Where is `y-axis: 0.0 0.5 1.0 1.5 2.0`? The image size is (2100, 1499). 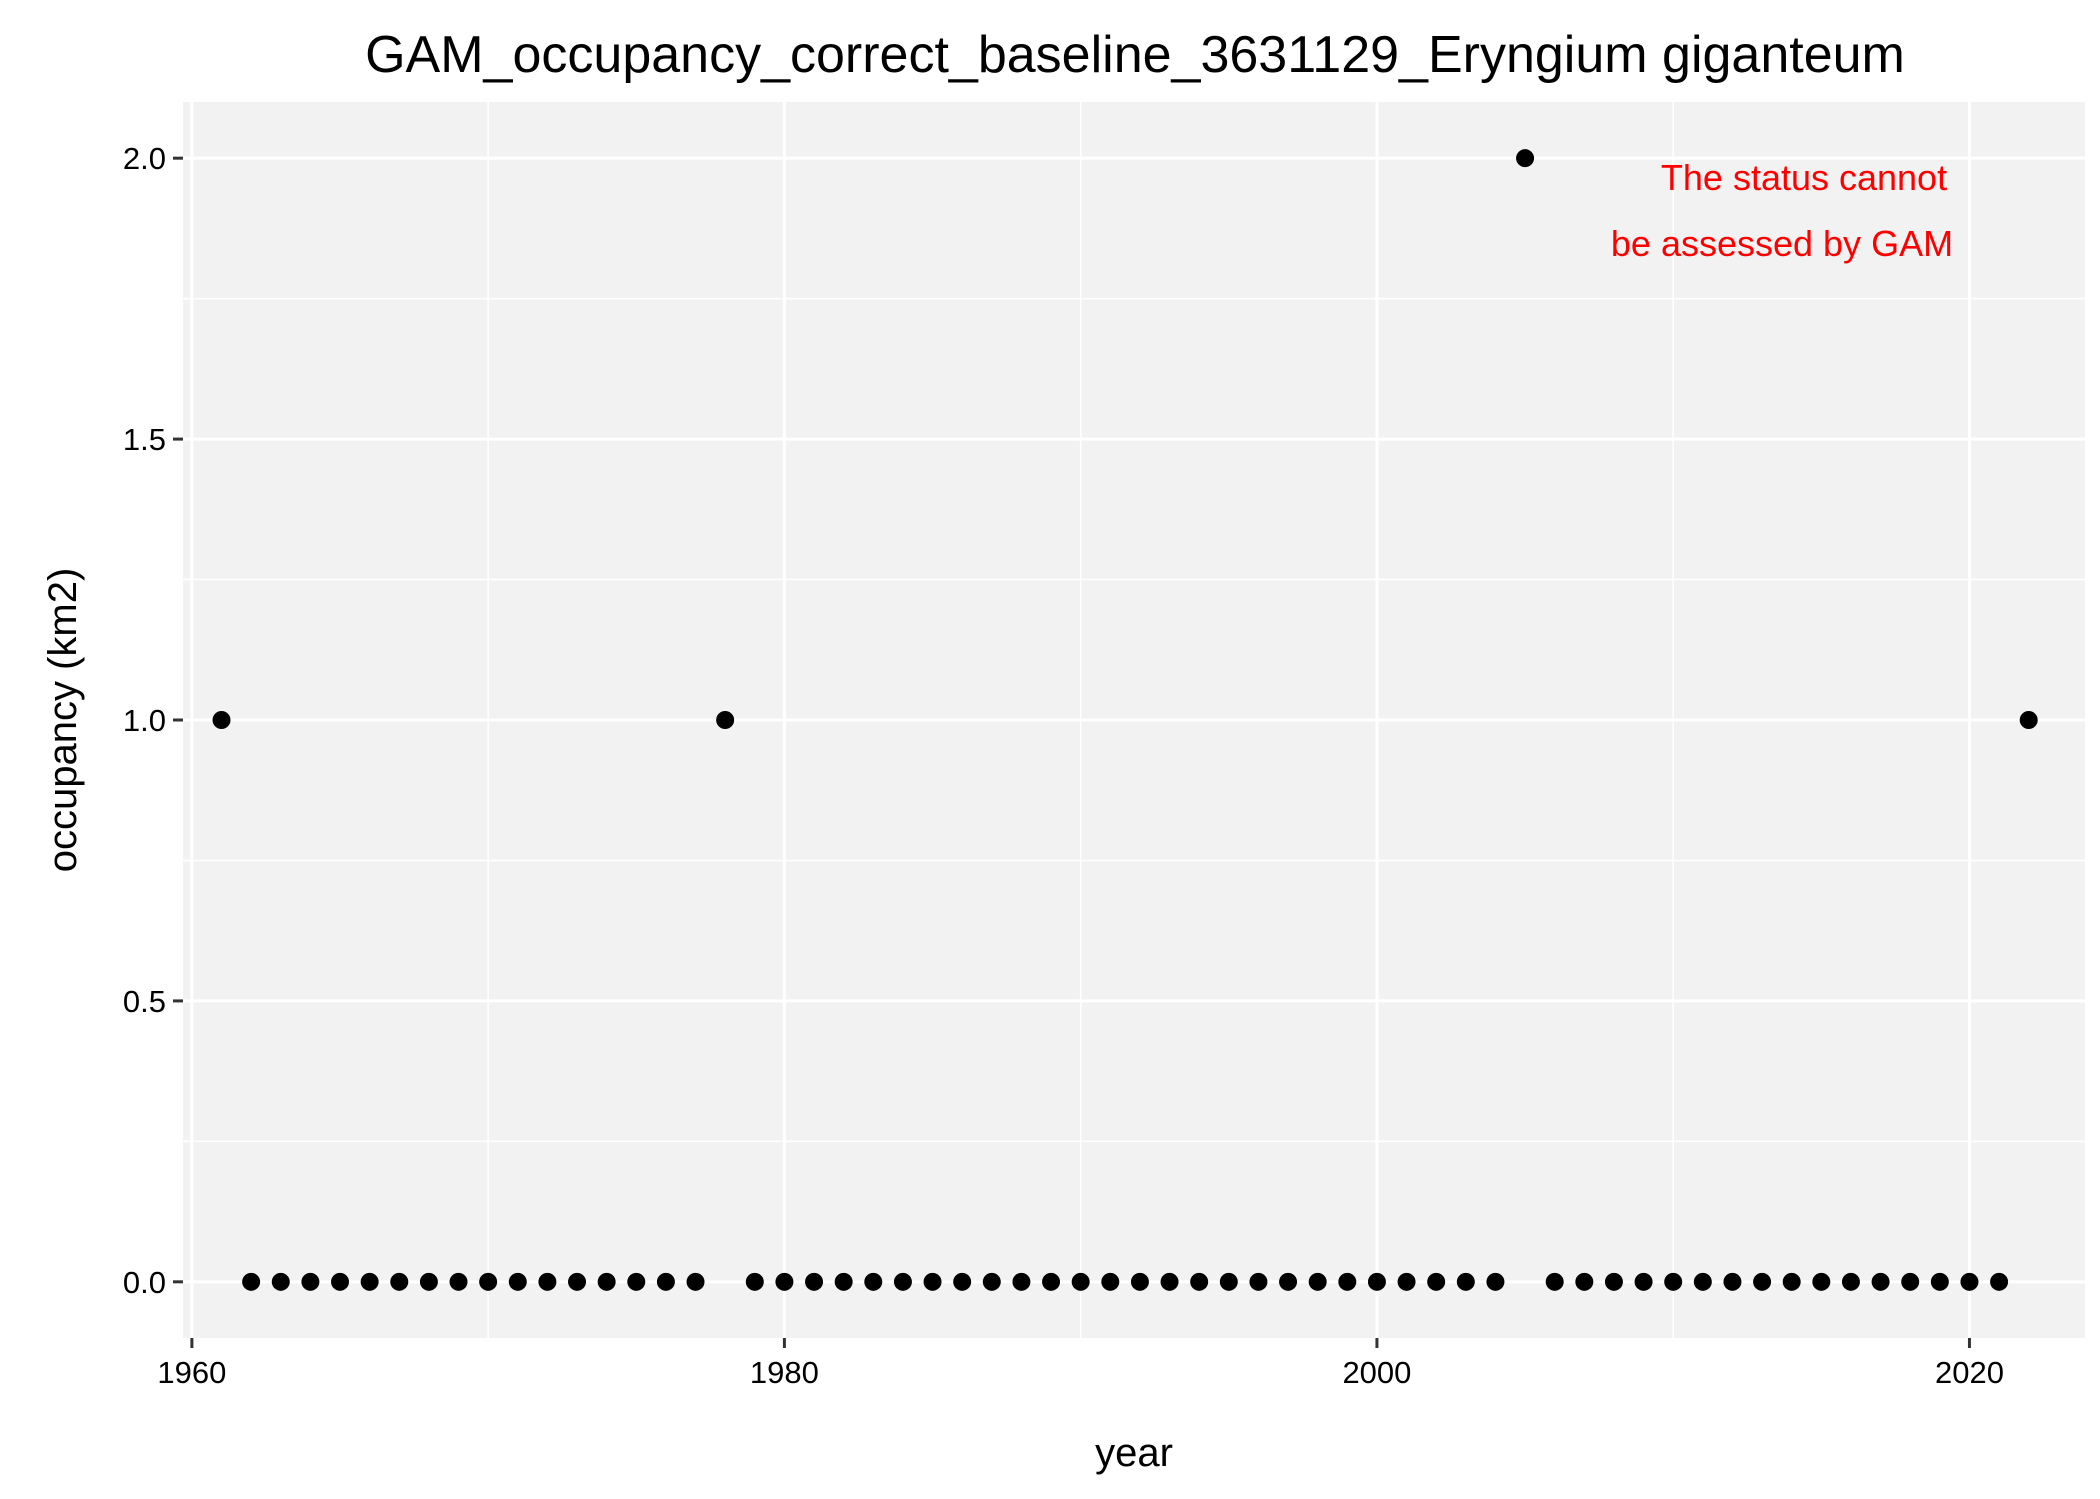
y-axis: 0.0 0.5 1.0 1.5 2.0 is located at coordinates (153, 720).